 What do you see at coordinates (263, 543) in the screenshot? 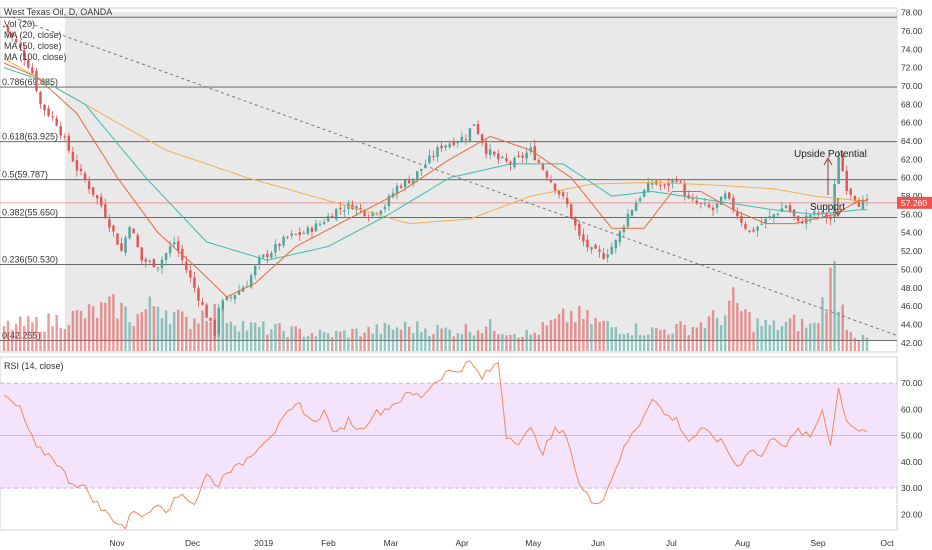
I see `month-tick-label: 2019` at bounding box center [263, 543].